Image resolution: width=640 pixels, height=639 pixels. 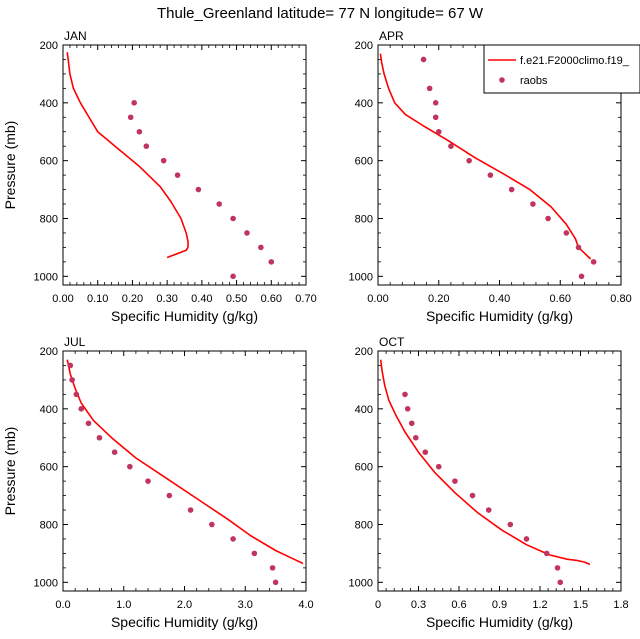 I want to click on y-axis-label: Pressure (mb), so click(x=10, y=165).